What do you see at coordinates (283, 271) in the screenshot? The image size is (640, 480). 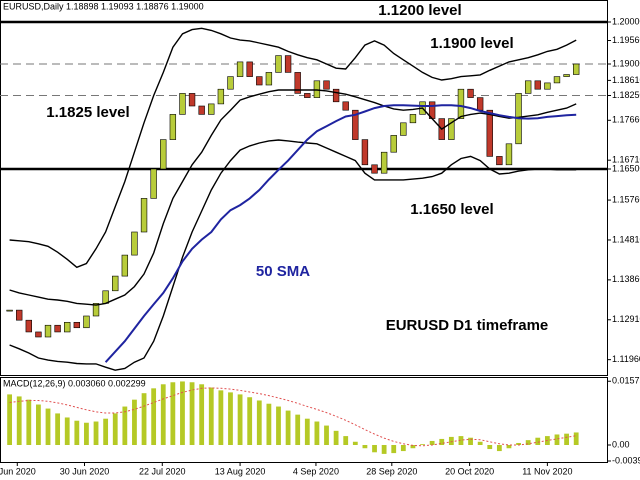 I see `annotation: 50 SMA` at bounding box center [283, 271].